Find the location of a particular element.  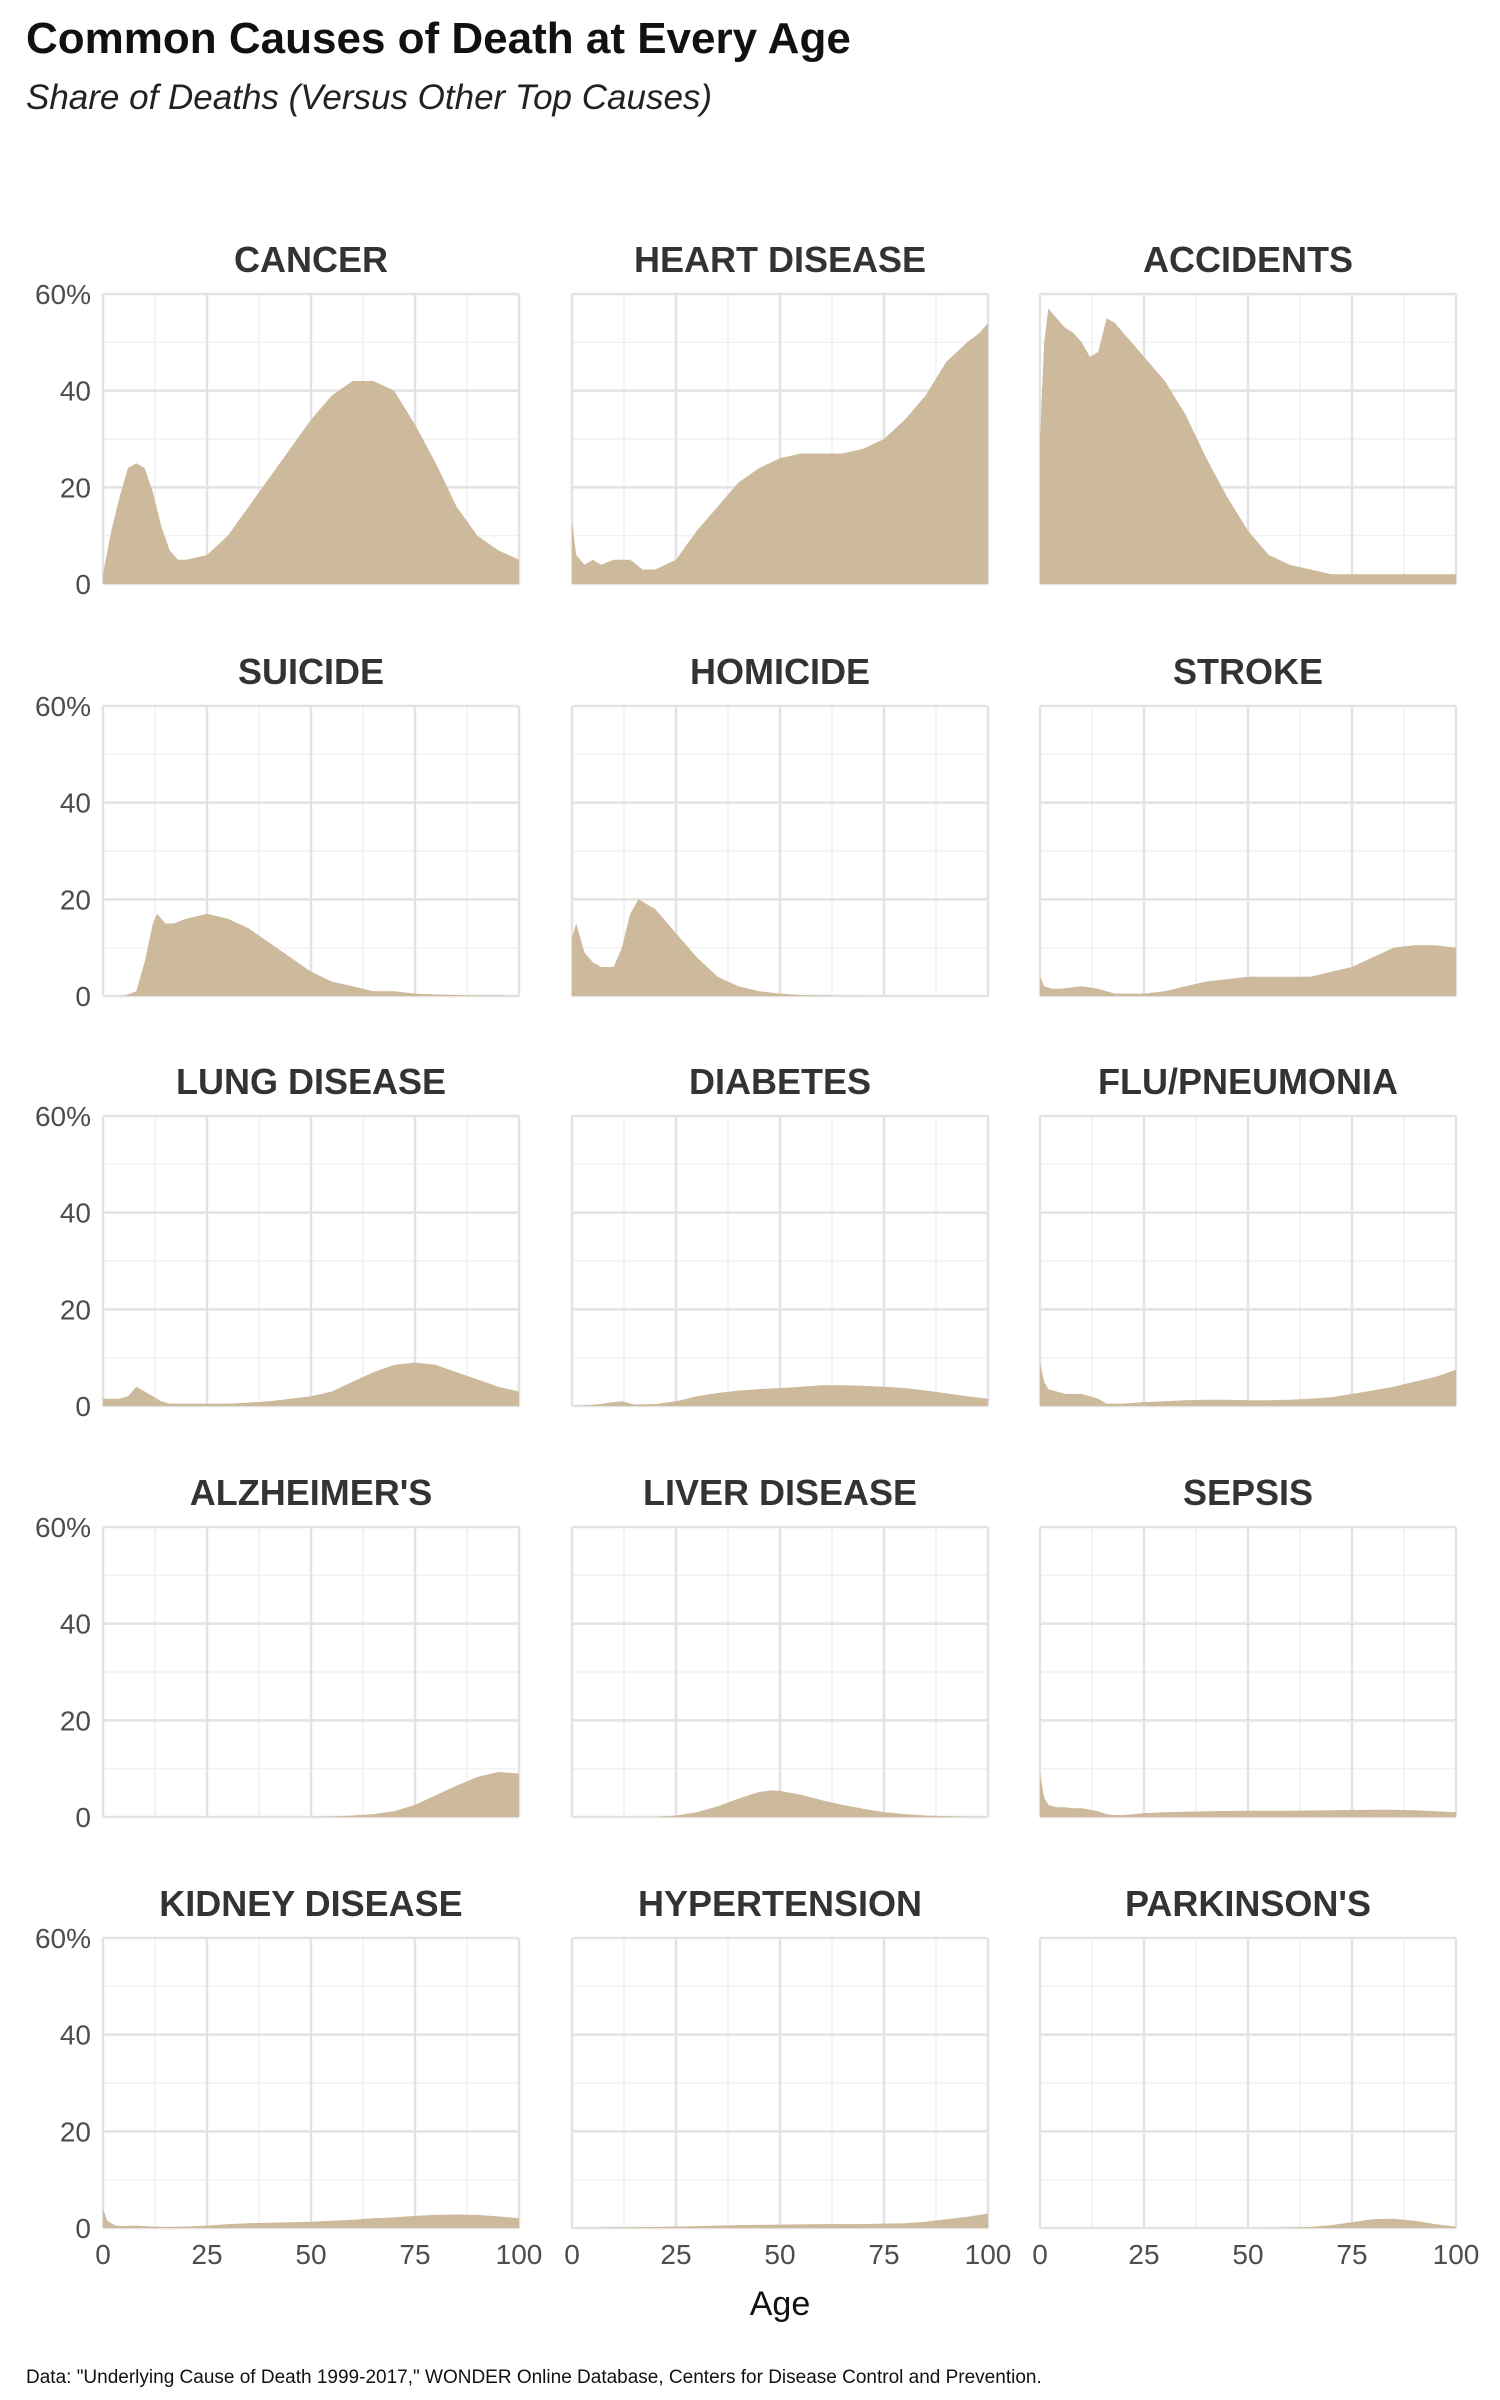

area-alzheimer-s is located at coordinates (311, 1794).